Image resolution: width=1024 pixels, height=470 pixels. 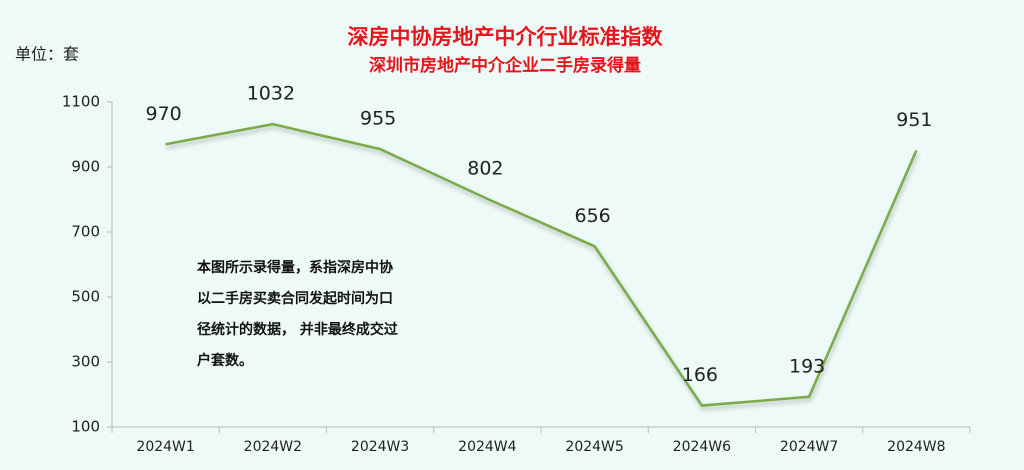 What do you see at coordinates (85, 362) in the screenshot?
I see `y-tick-label: 300` at bounding box center [85, 362].